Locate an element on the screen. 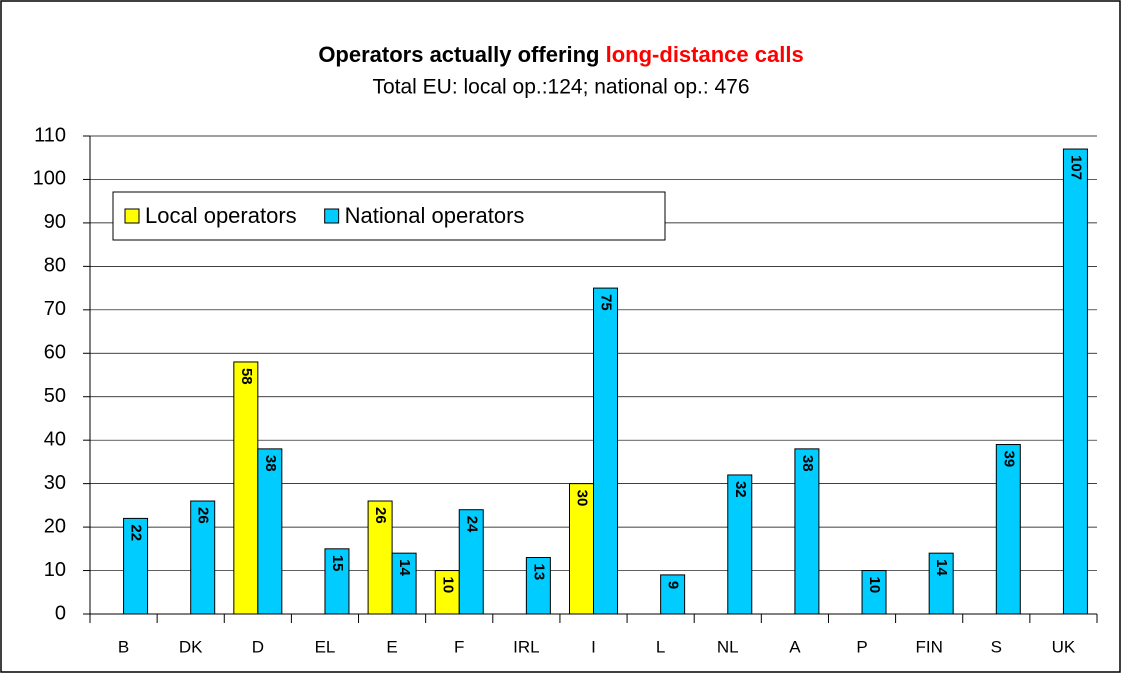 The width and height of the screenshot is (1122, 673). value-label: 58 is located at coordinates (246, 376).